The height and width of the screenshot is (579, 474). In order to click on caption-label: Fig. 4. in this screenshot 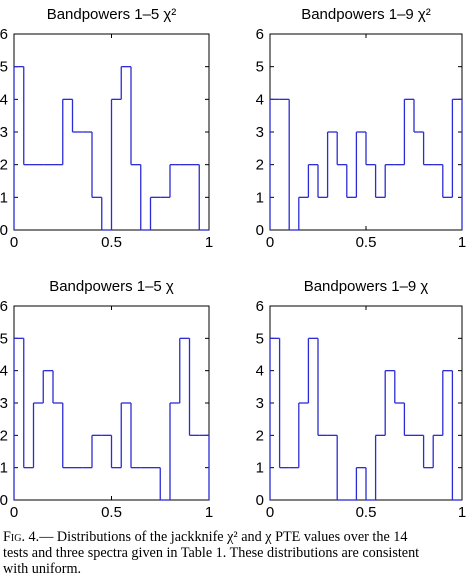, I will do `click(21, 537)`.